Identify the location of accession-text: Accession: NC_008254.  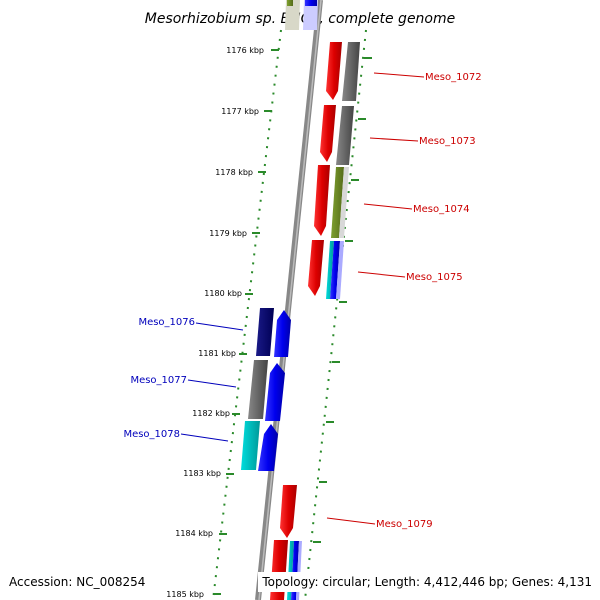
(77, 582).